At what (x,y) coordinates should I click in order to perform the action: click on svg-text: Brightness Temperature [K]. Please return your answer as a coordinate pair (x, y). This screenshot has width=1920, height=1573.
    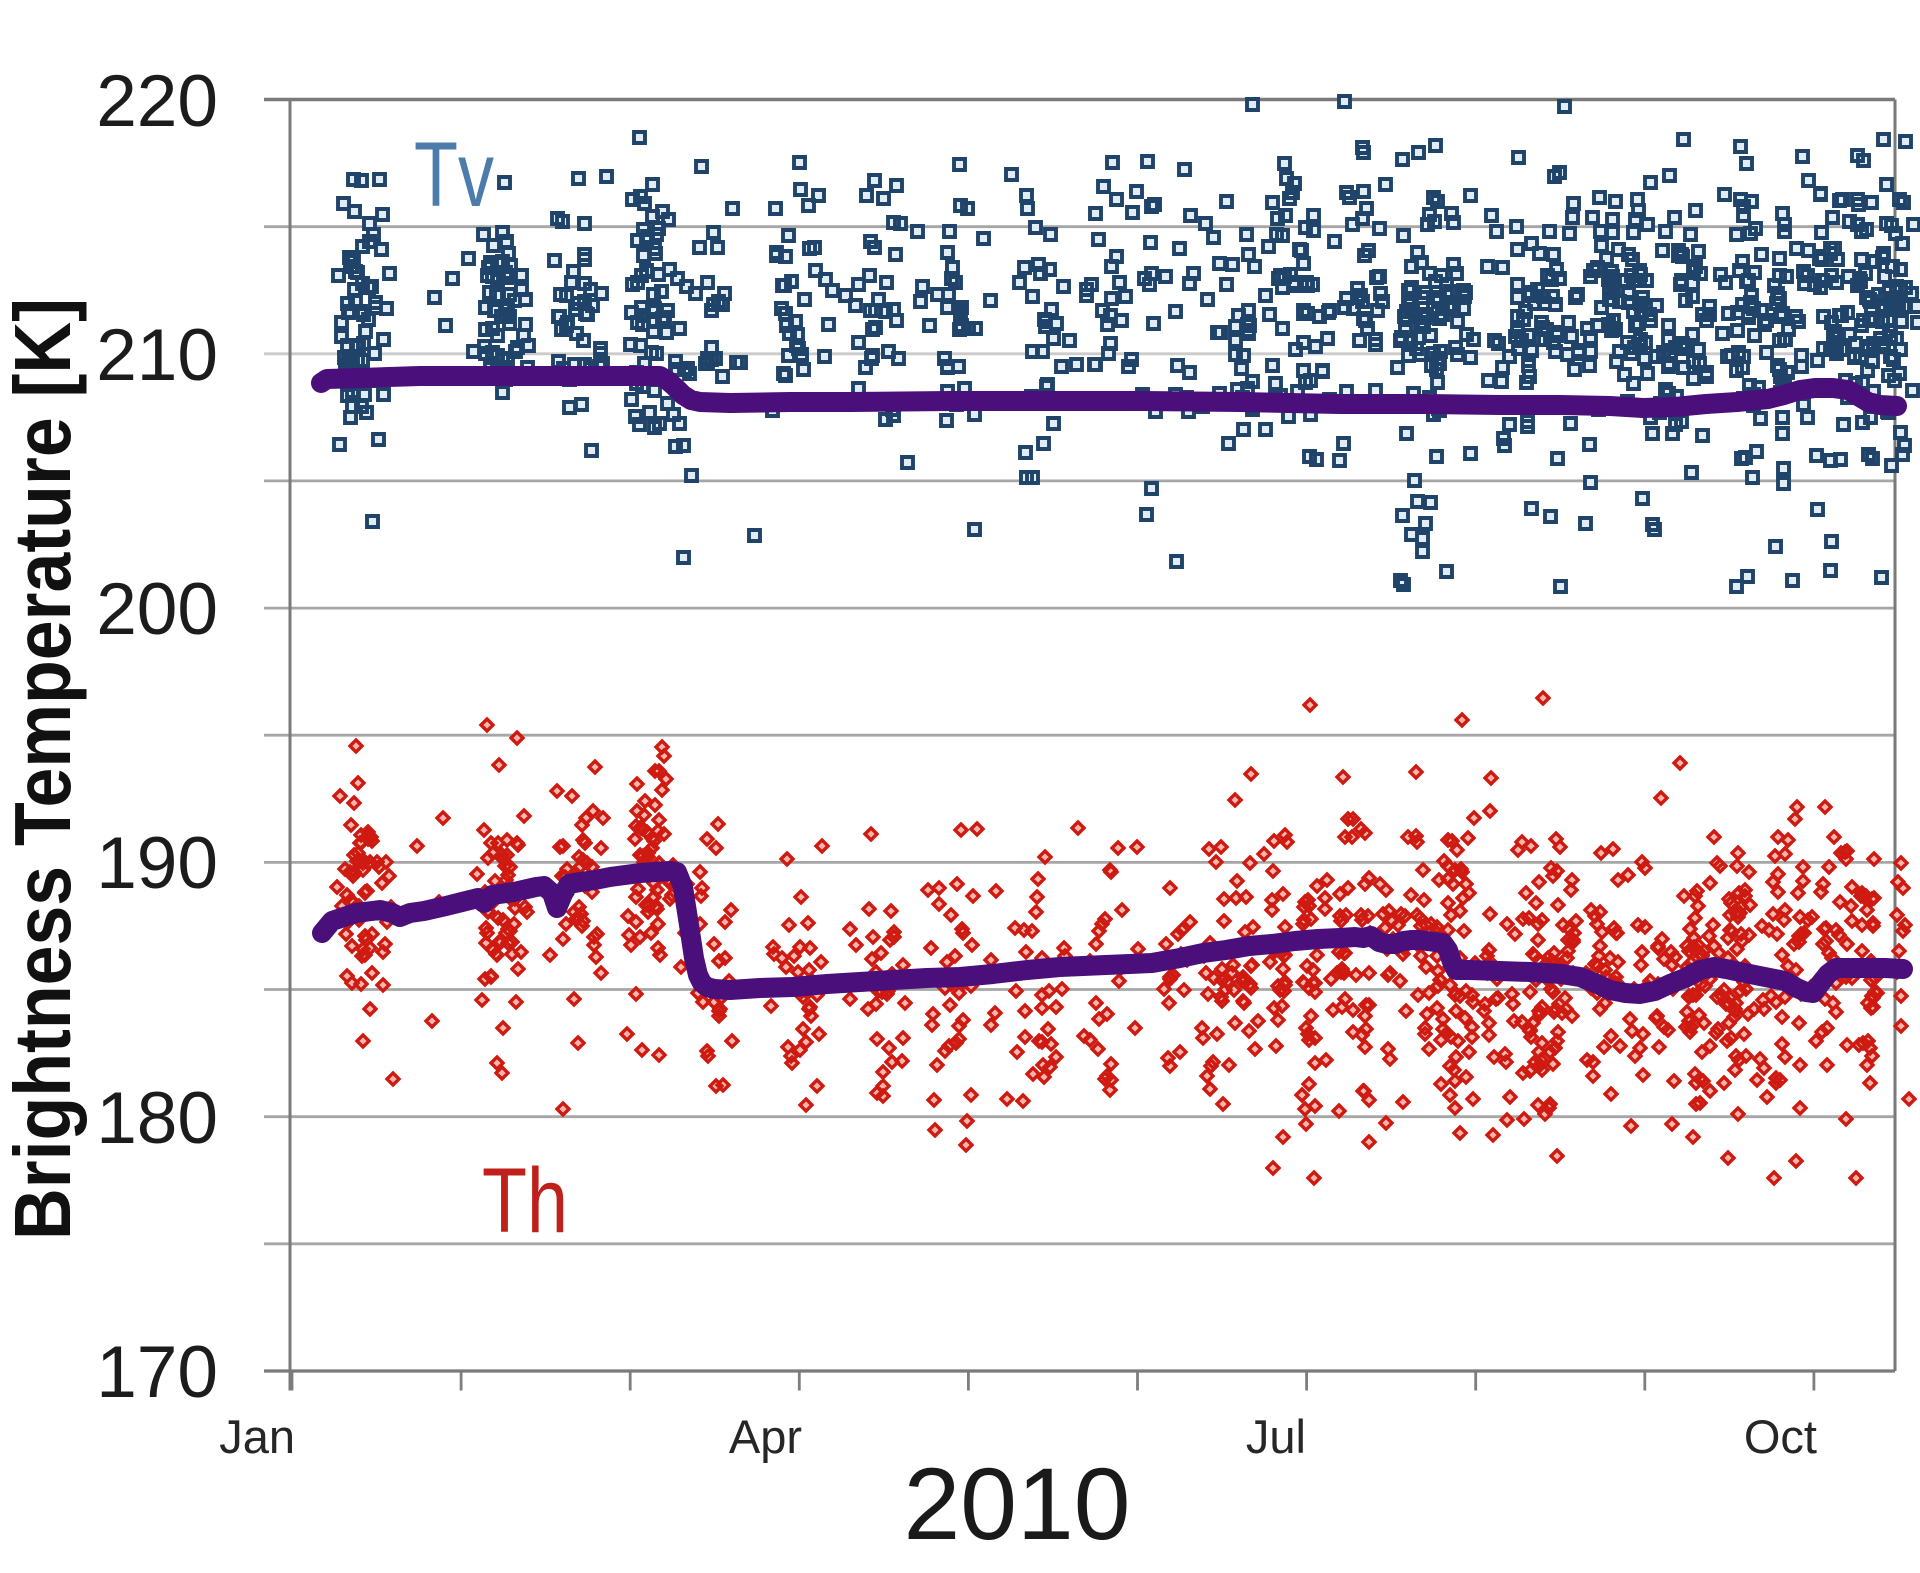
    Looking at the image, I should click on (43, 769).